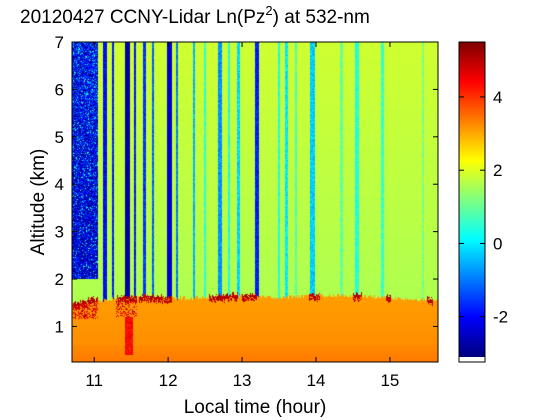  Describe the element at coordinates (321, 17) in the screenshot. I see `chart-title-suffix: ) at 532-nm` at that location.